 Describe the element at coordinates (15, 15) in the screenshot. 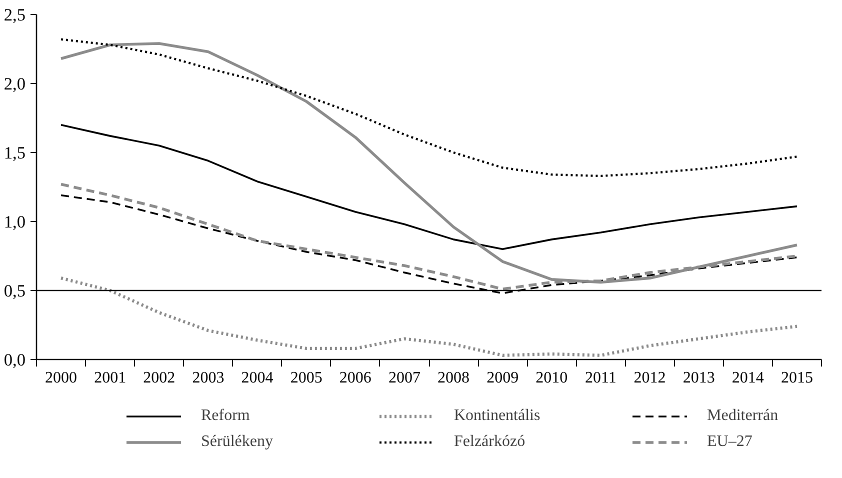

I see `y-tick-label: 2,5` at that location.